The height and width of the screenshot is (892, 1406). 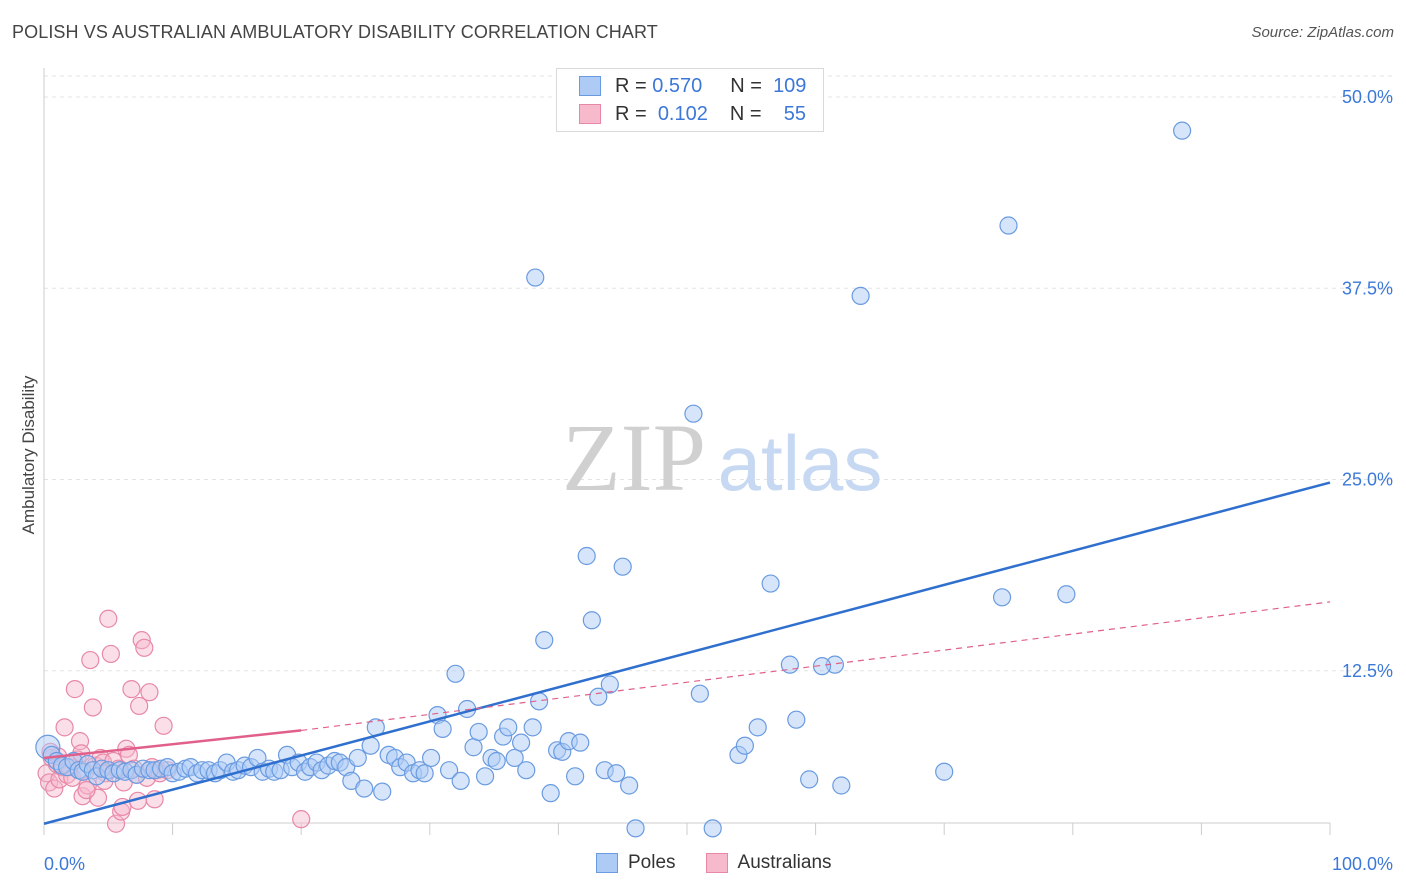 I want to click on y-tick-label: 50.0%, so click(x=1367, y=97).